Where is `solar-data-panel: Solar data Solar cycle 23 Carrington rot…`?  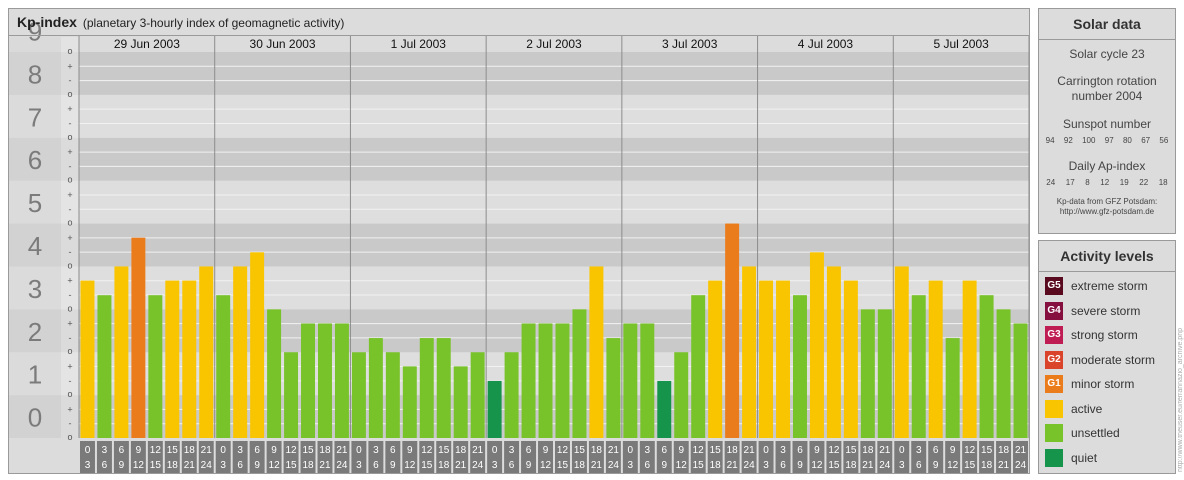 solar-data-panel: Solar data Solar cycle 23 Carrington rot… is located at coordinates (1107, 121).